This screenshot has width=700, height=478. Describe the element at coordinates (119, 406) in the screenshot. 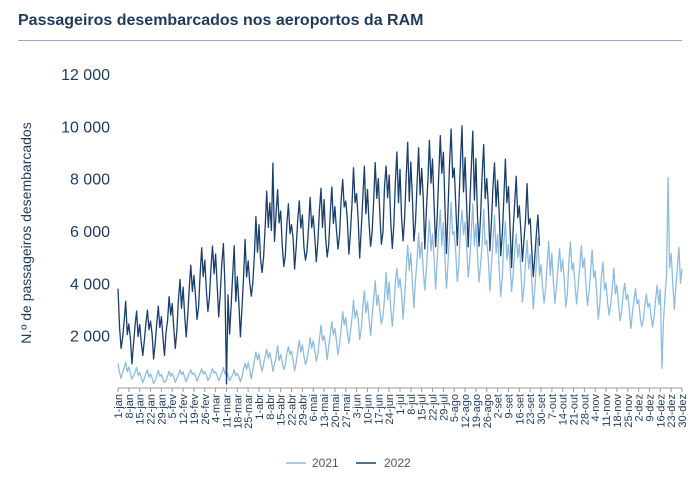

I see `x-tick-label: 1-jan` at that location.